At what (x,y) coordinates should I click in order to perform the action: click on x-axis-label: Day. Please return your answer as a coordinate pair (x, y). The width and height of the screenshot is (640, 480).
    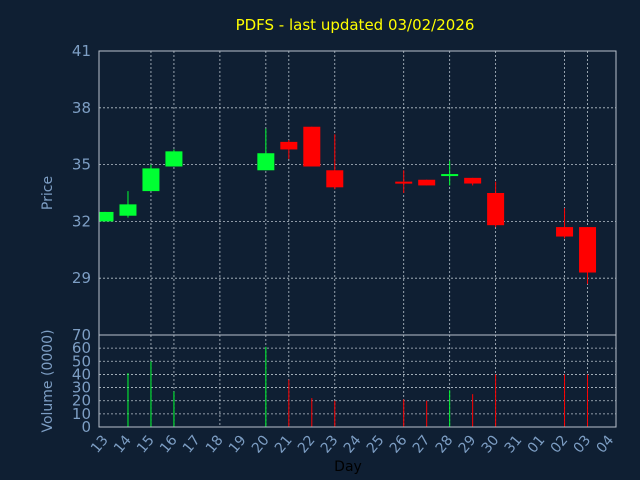
    Looking at the image, I should click on (348, 467).